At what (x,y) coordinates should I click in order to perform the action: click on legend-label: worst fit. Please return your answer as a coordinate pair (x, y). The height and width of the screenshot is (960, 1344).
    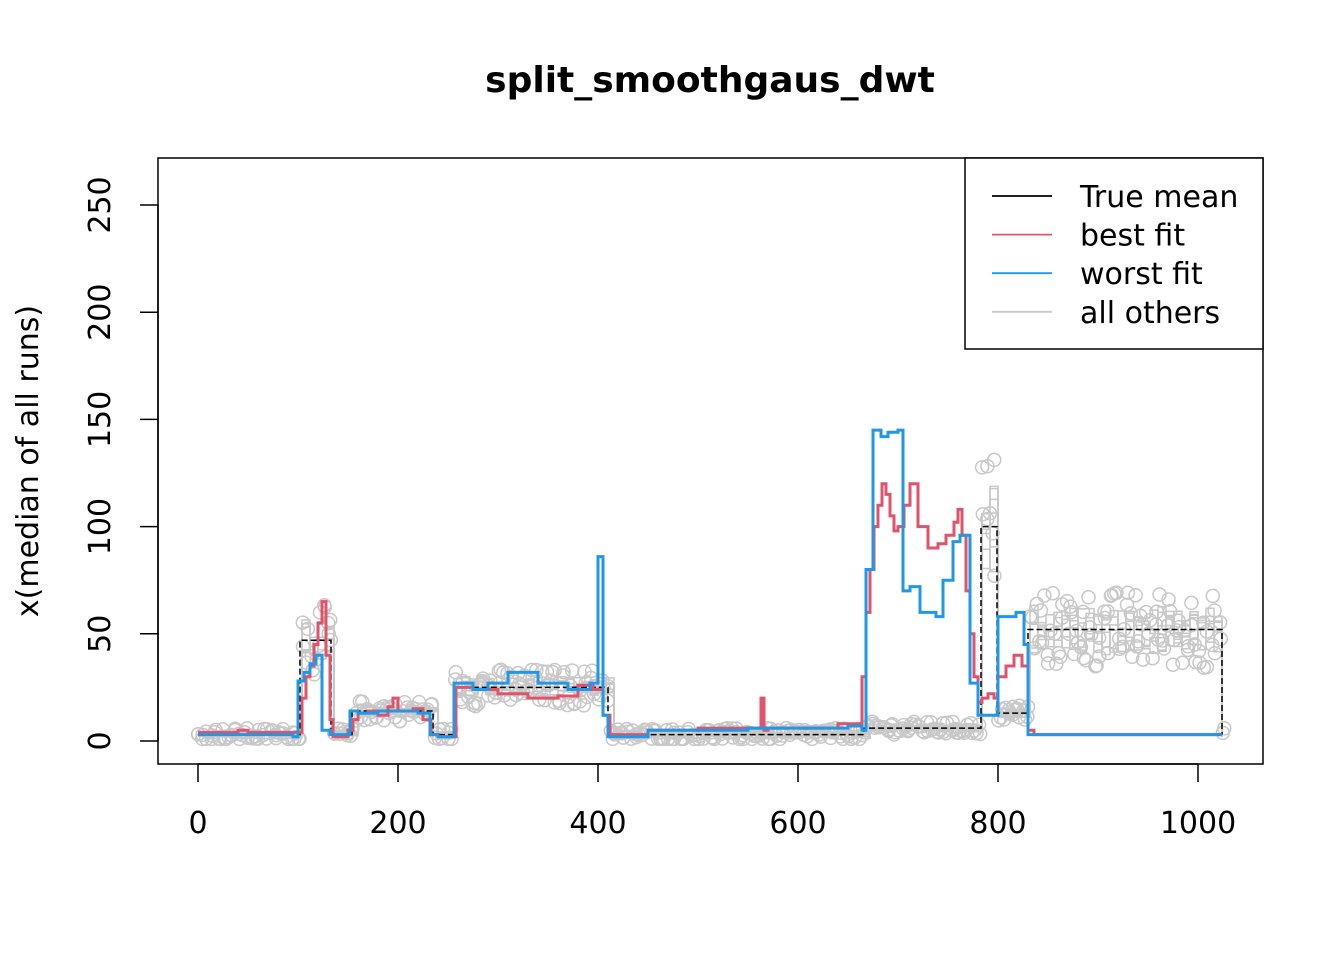
    Looking at the image, I should click on (1141, 274).